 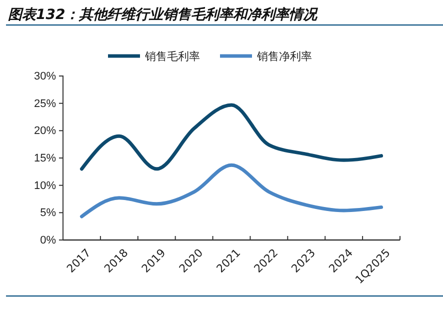 I want to click on y-tick-label: 20%, so click(x=45, y=131).